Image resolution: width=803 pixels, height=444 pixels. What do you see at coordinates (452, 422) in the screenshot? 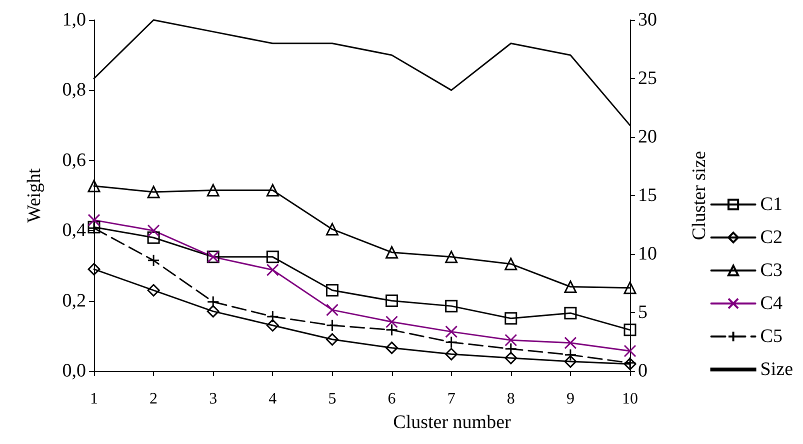
I see `x-axis-title: Cluster number` at bounding box center [452, 422].